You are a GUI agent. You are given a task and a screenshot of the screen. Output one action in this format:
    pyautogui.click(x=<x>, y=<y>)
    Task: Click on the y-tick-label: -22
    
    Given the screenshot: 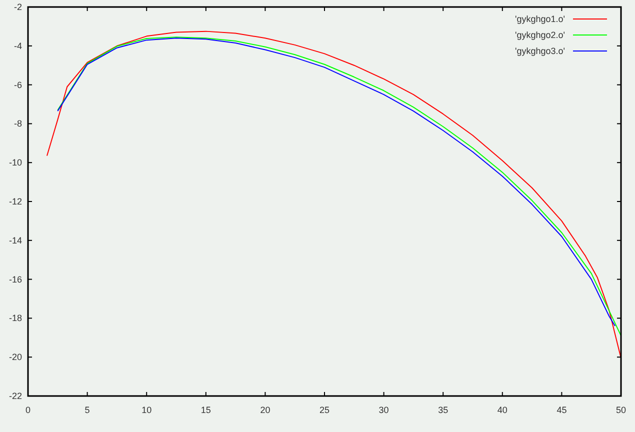 What is the action you would take?
    pyautogui.click(x=15, y=396)
    